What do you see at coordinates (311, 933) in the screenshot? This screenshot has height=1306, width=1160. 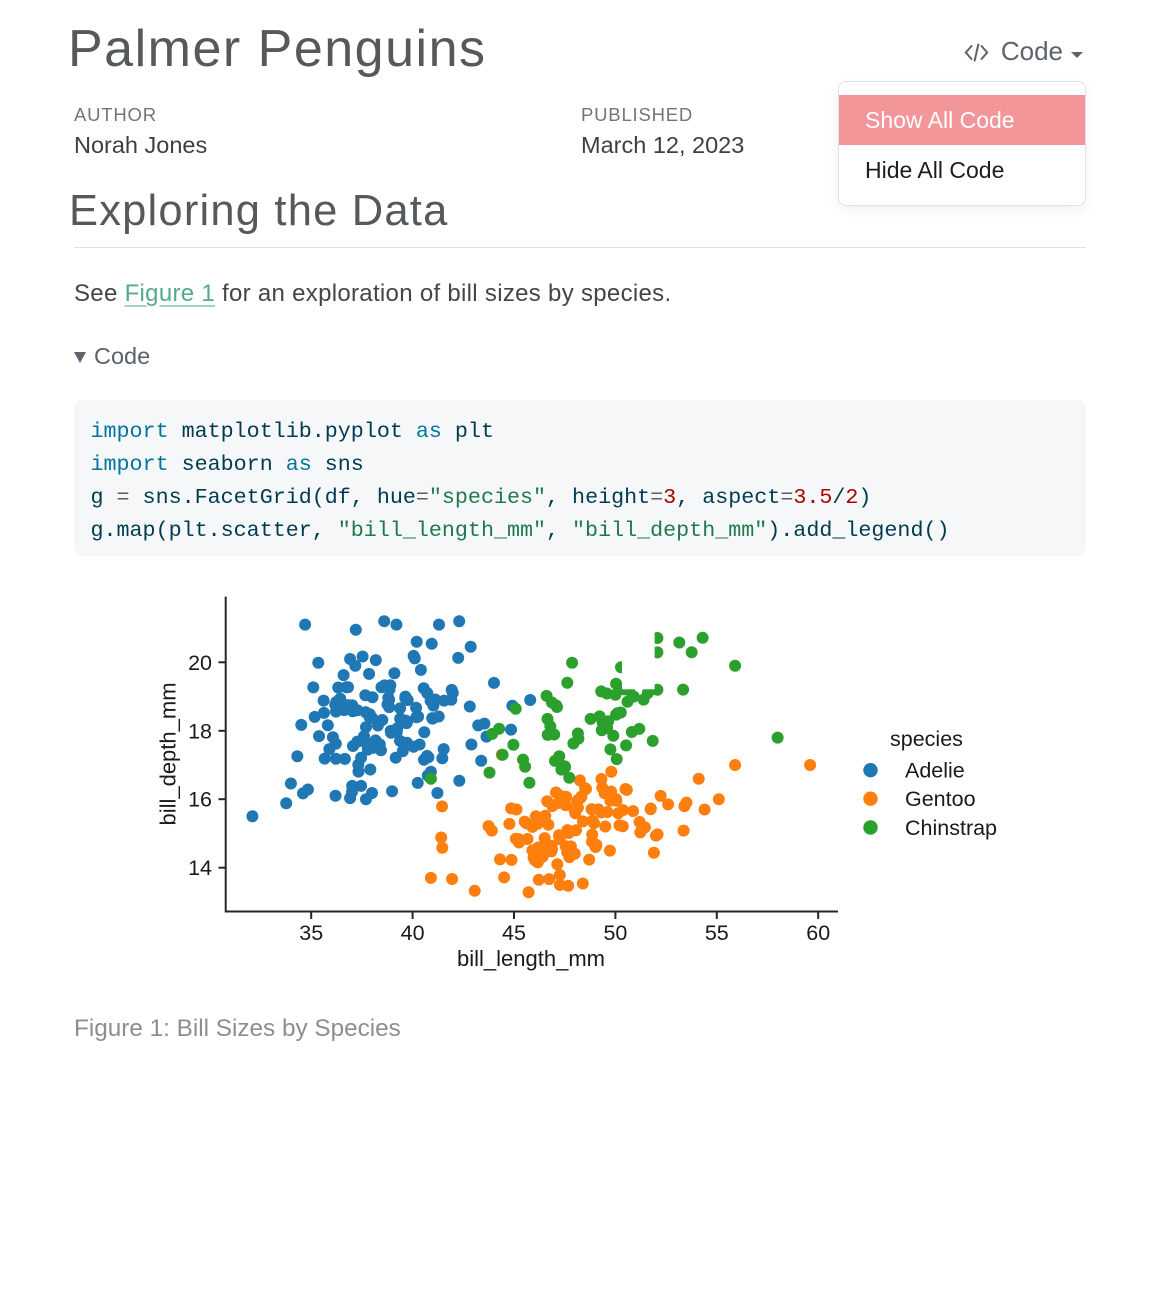 I see `svg-text: 35` at bounding box center [311, 933].